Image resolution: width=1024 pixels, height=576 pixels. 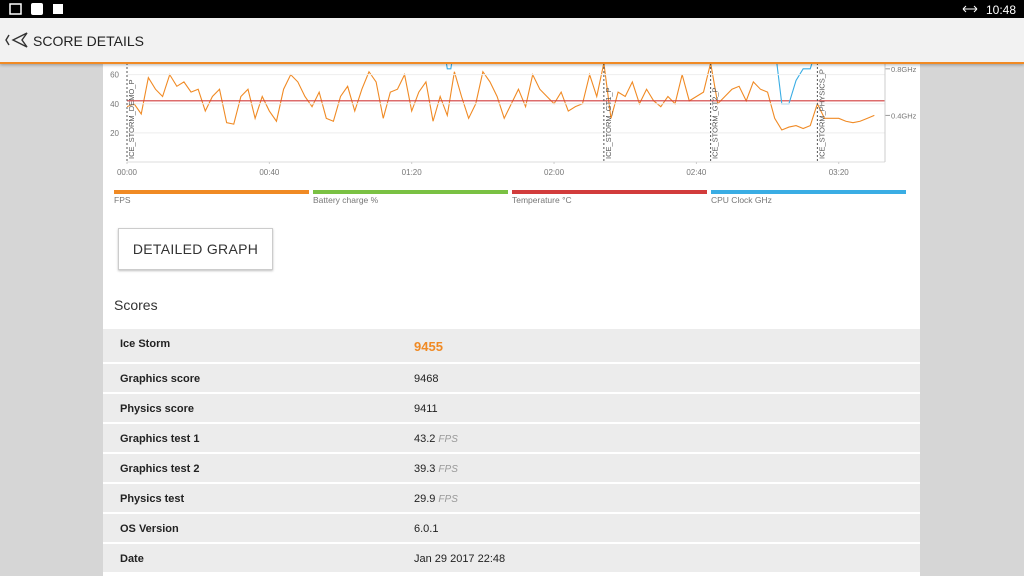 I want to click on score-row: Graphics test 2 39.3 FPS, so click(x=511, y=467).